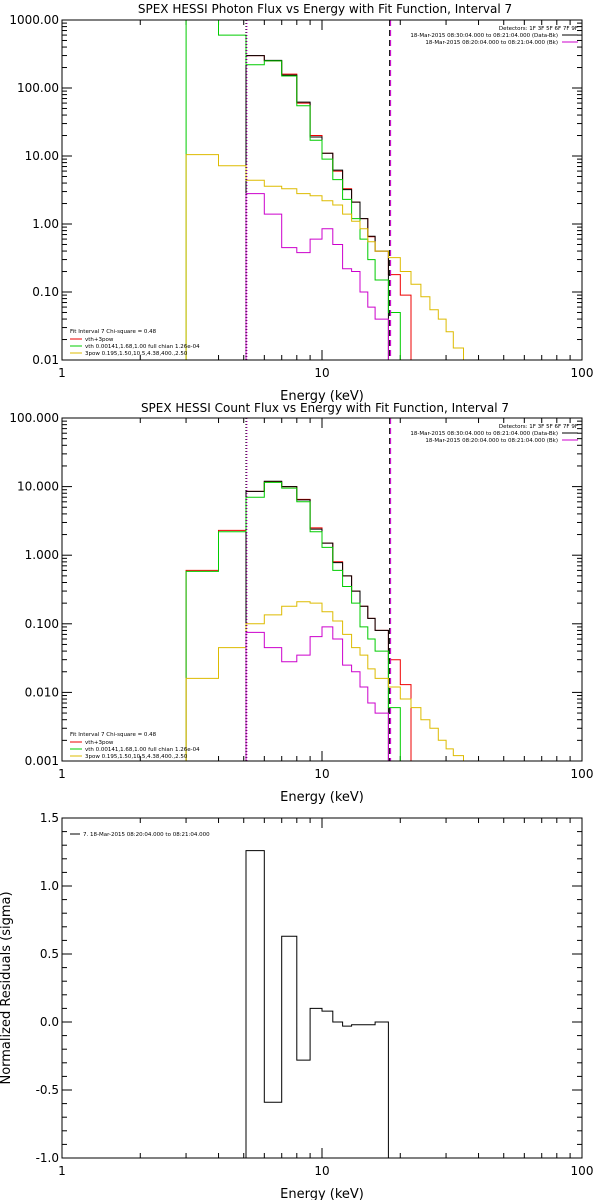 The image size is (600, 1200). I want to click on count-xtick-label: 10, so click(321, 774).